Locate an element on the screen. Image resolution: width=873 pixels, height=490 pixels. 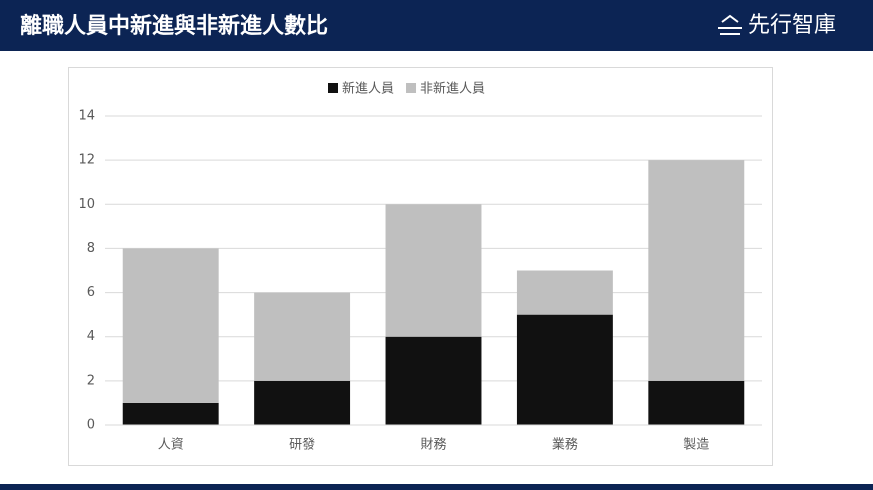
footer-bar is located at coordinates (436, 487).